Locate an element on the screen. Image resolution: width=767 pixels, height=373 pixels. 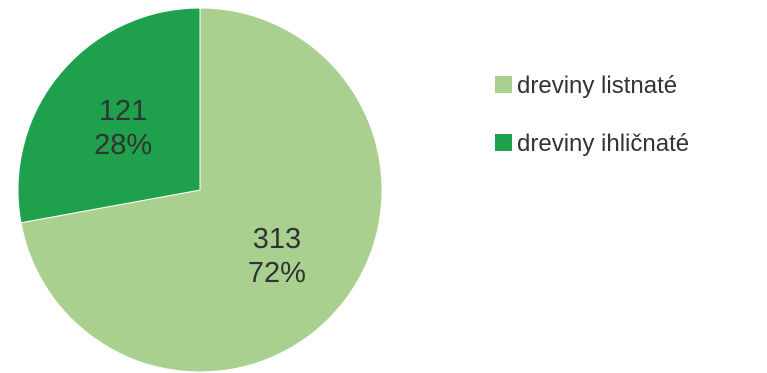
slice-value-label-2: 121 is located at coordinates (123, 111).